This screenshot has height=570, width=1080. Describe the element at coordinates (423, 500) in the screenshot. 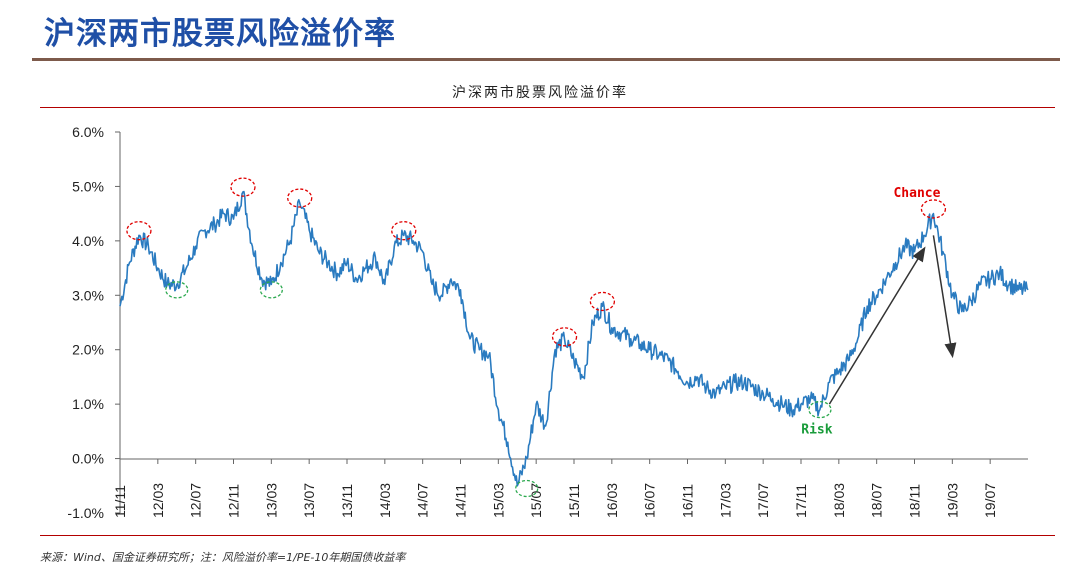

I see `x-tick-label: 14/07` at that location.